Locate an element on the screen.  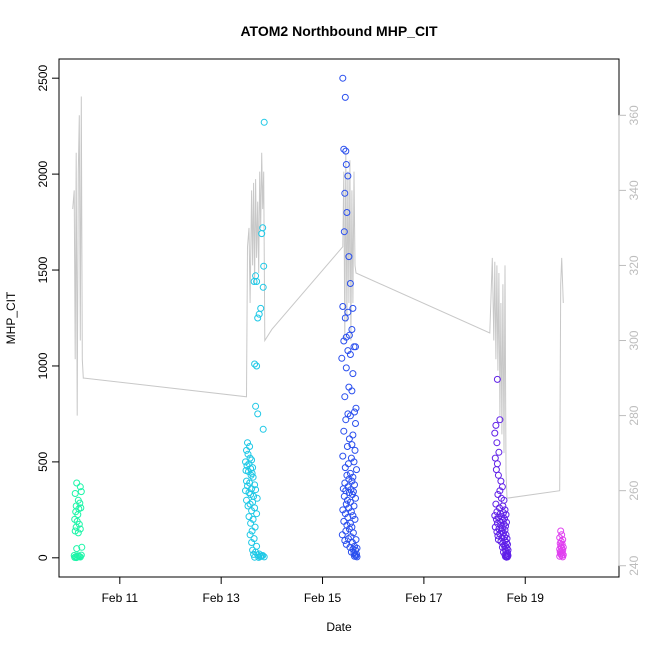
y2-tick-label: 260 is located at coordinates (634, 490).